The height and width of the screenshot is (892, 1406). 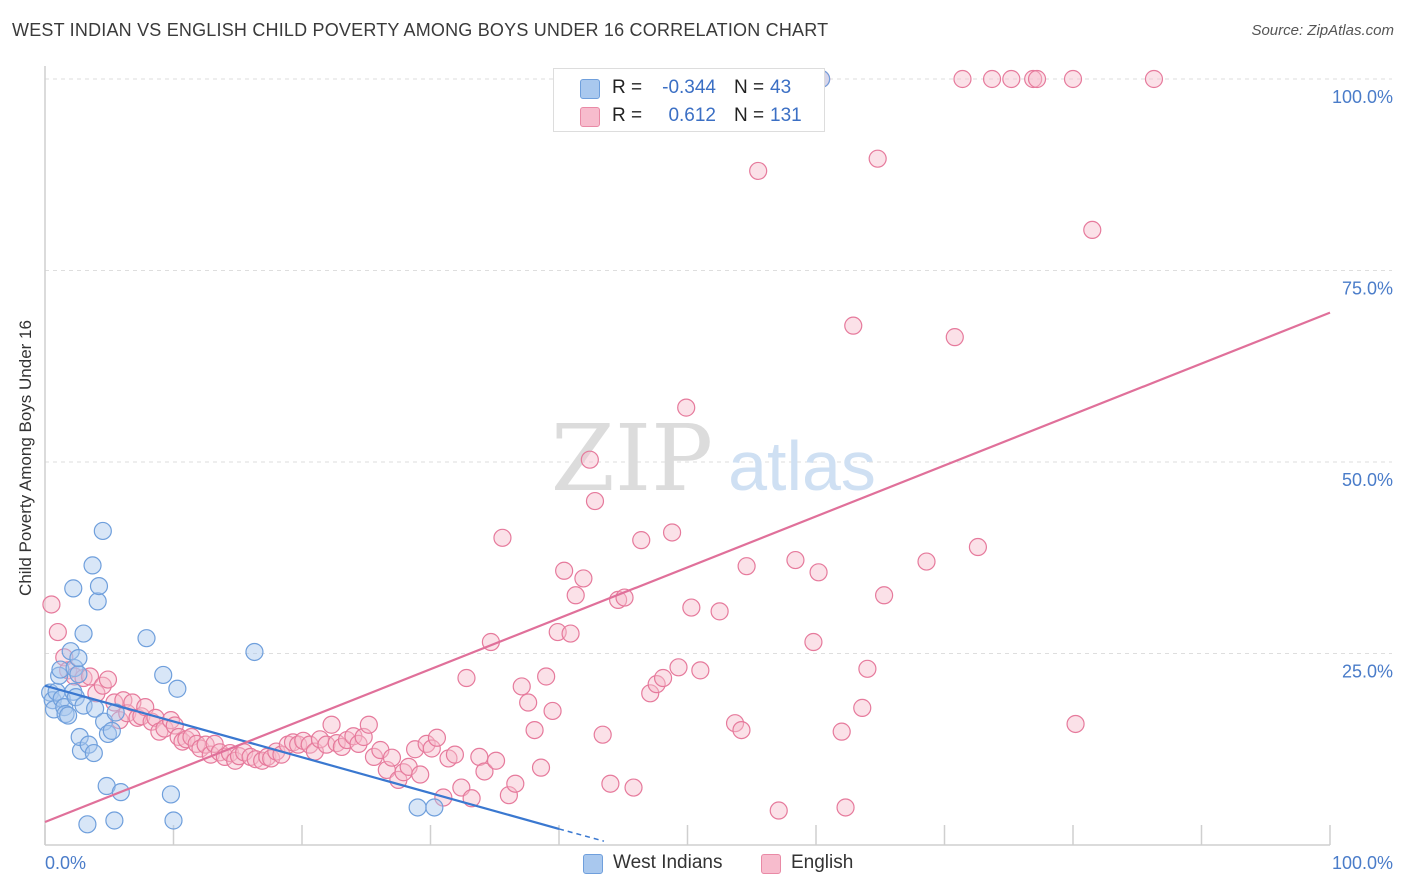 What do you see at coordinates (689, 117) in the screenshot?
I see `legend-row-english: R = 0.612 N = 131` at bounding box center [689, 117].